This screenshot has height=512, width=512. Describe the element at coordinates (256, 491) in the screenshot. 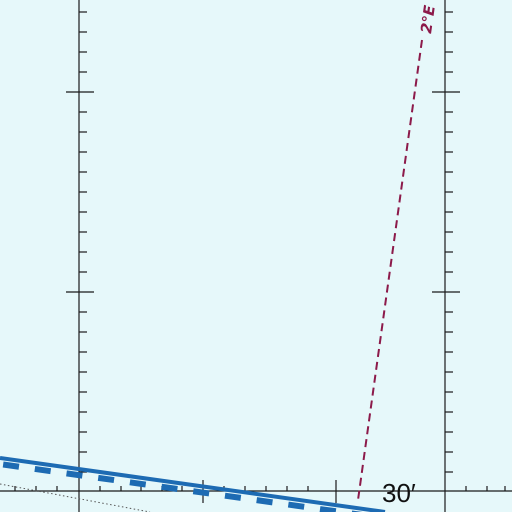

I see `parallel-line-bottom` at that location.